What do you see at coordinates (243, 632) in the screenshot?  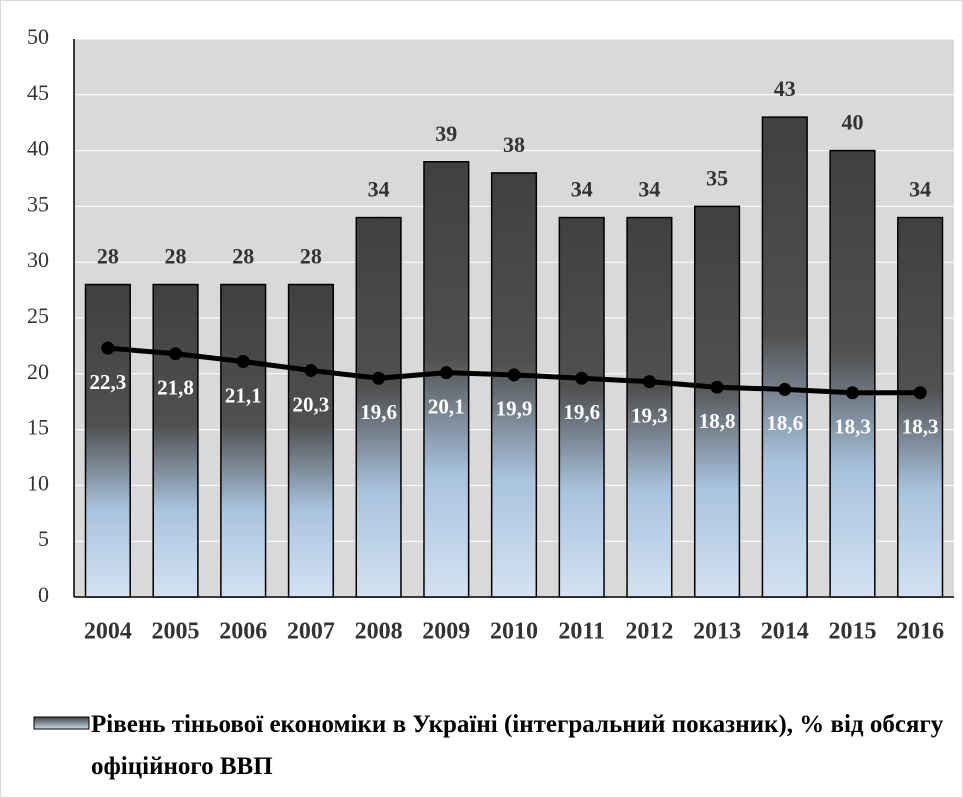 I see `x-tick-label: 2006` at bounding box center [243, 632].